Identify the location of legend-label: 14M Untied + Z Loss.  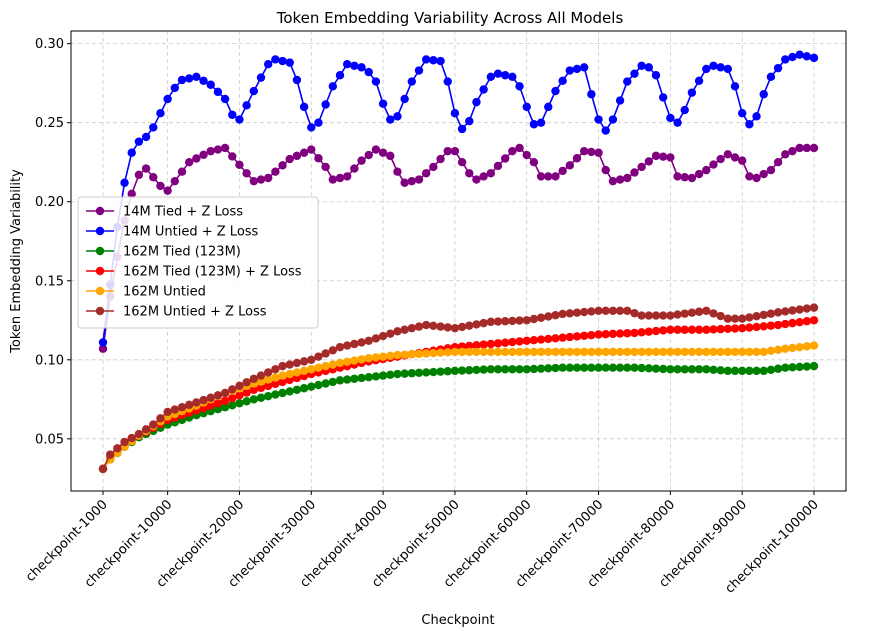
(191, 232).